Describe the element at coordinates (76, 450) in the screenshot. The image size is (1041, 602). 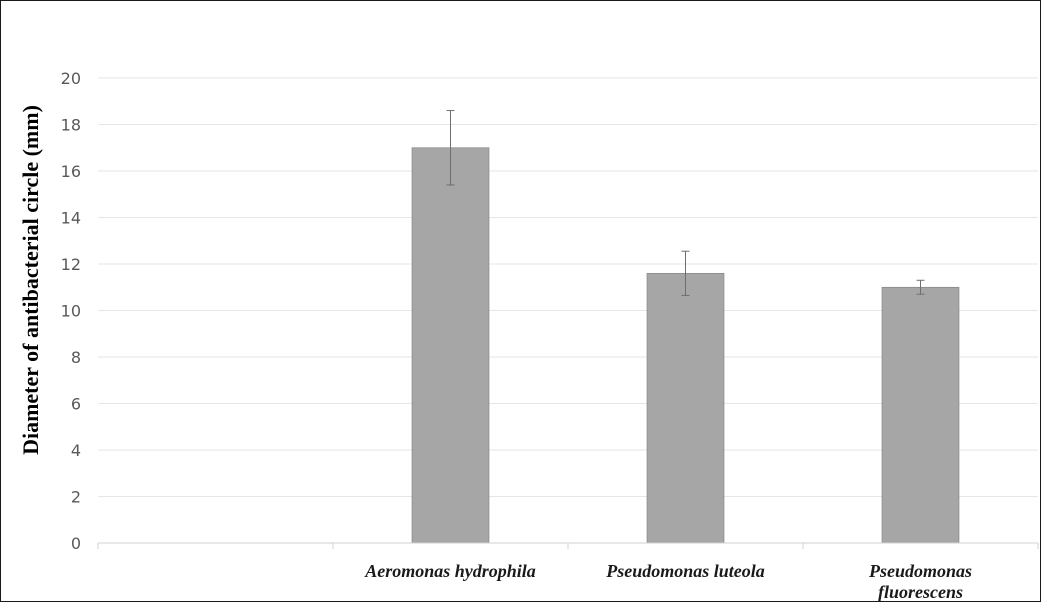
I see `y-tick-label: 4` at that location.